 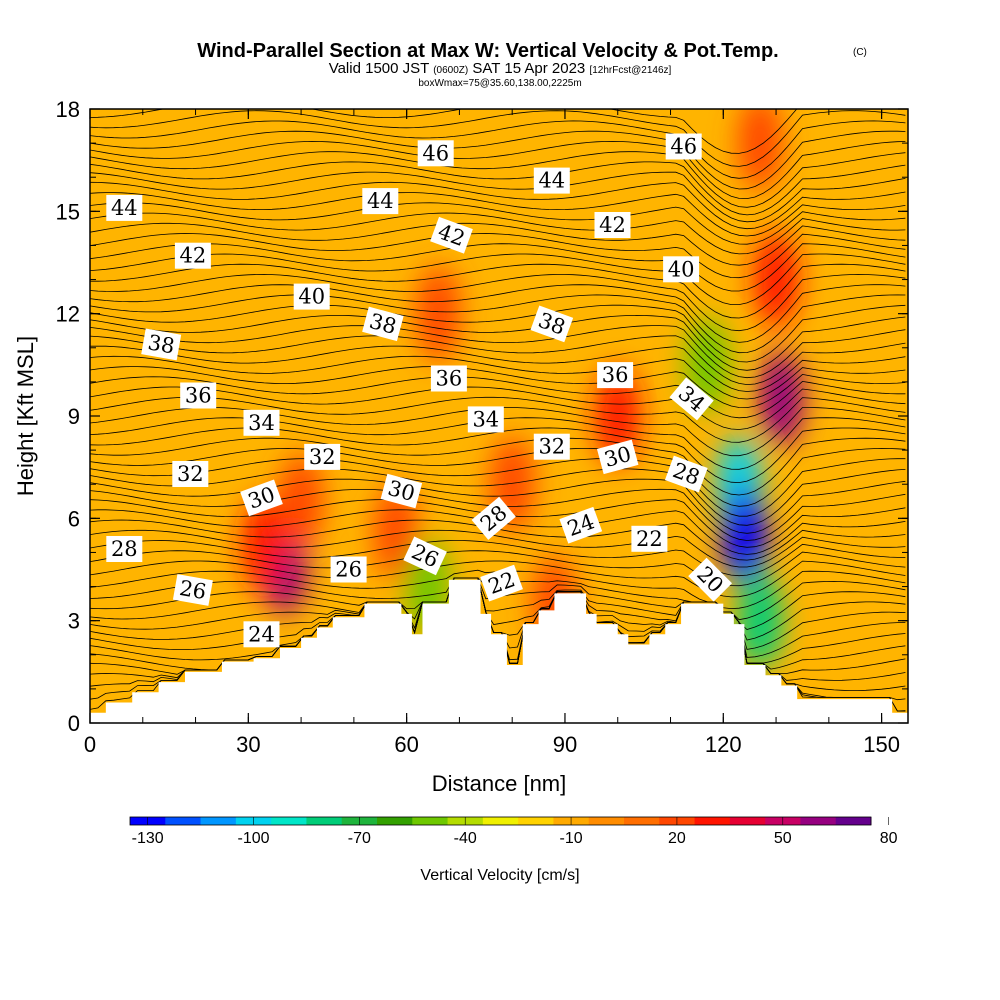 What do you see at coordinates (860, 52) in the screenshot?
I see `chart-title-mark: (C)` at bounding box center [860, 52].